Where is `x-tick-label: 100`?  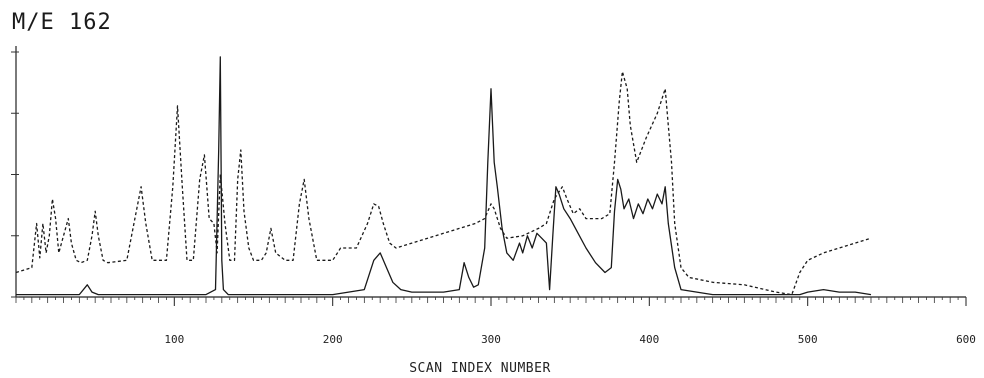
x-tick-label: 100 is located at coordinates (174, 339).